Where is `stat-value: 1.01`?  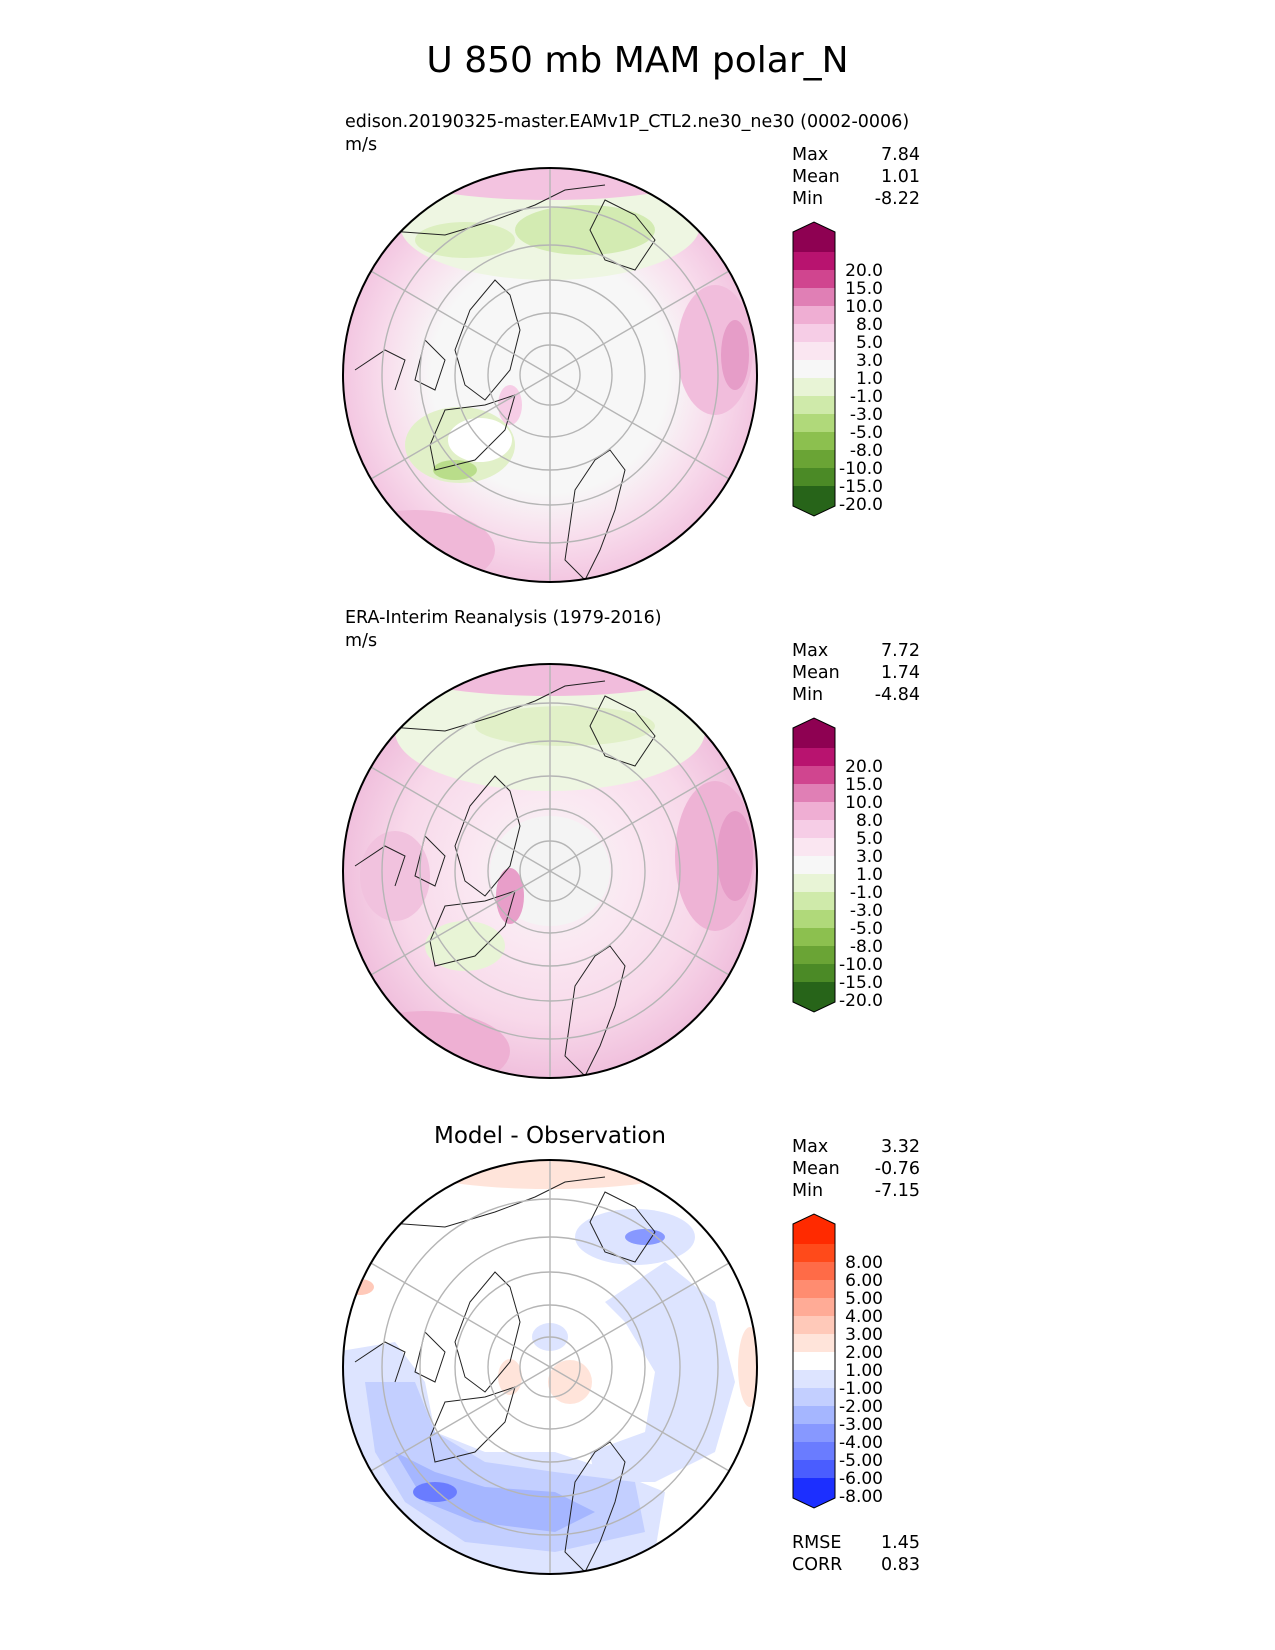
stat-value: 1.01 is located at coordinates (900, 177).